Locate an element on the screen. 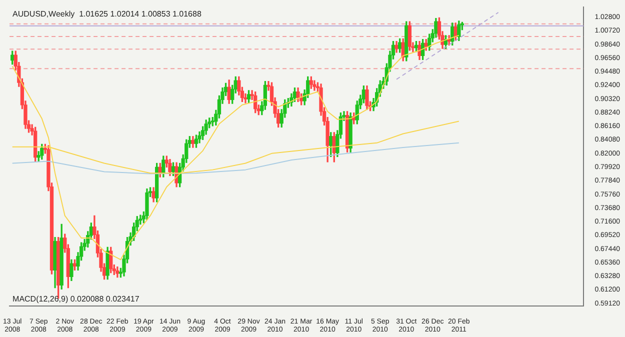 The width and height of the screenshot is (625, 337). chart-title: AUDUSD,Weekly 1.01625 1.02014 1.00853 1.01688 is located at coordinates (107, 13).